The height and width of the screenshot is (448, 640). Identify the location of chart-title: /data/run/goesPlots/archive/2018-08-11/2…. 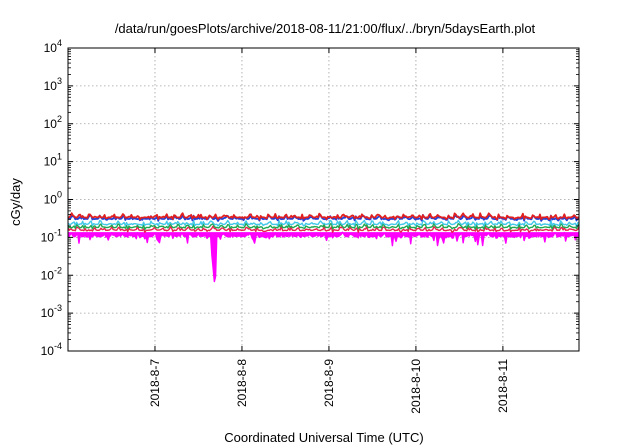
(325, 28).